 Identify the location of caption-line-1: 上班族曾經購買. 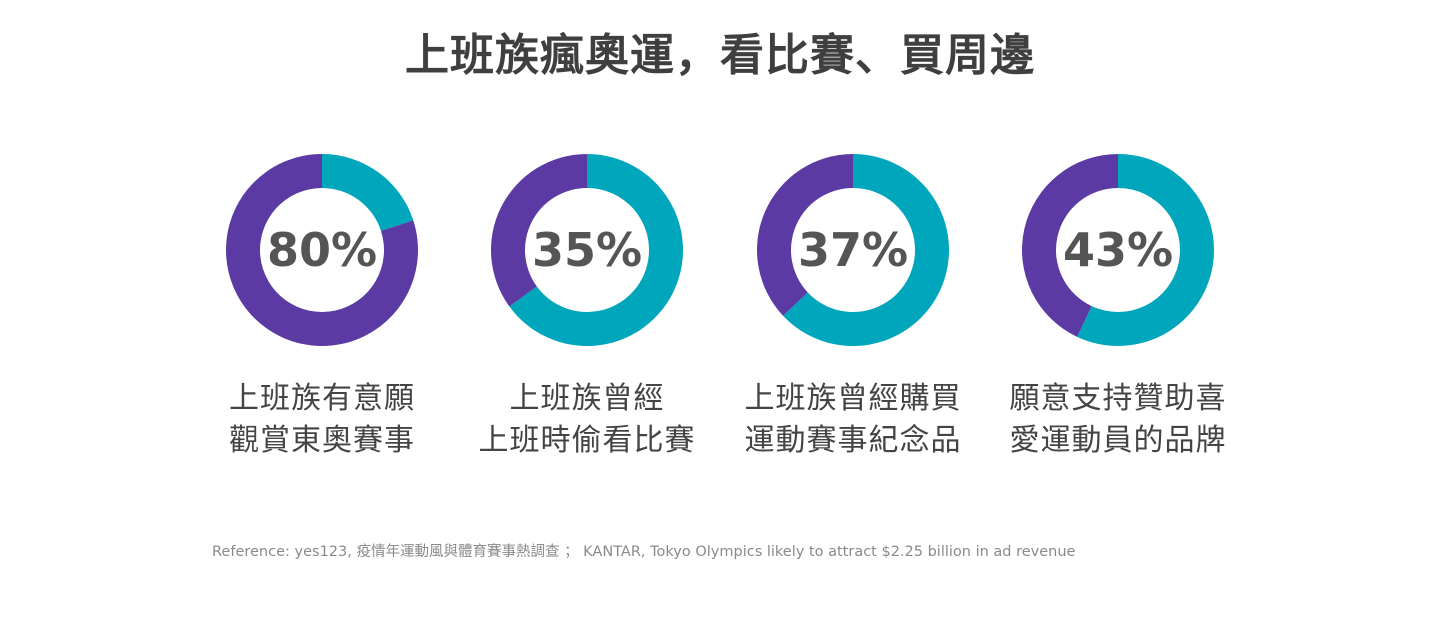
(853, 398).